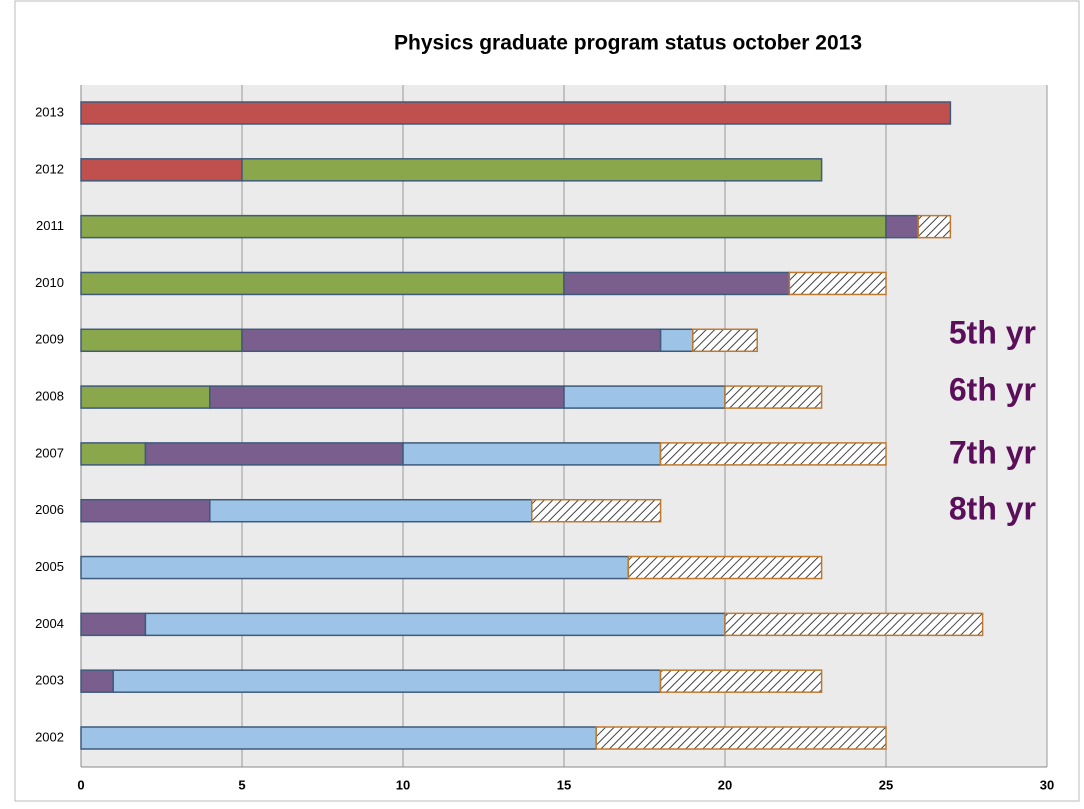  Describe the element at coordinates (49, 680) in the screenshot. I see `y-tick-label: 2003` at that location.